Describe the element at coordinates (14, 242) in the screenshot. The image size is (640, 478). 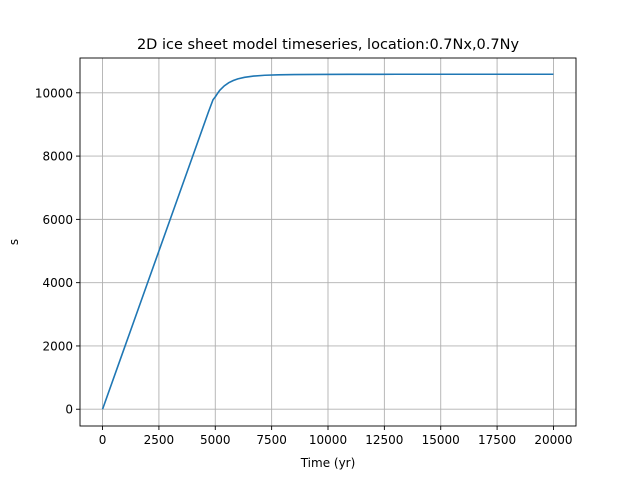
I see `y-axis-label: s` at that location.